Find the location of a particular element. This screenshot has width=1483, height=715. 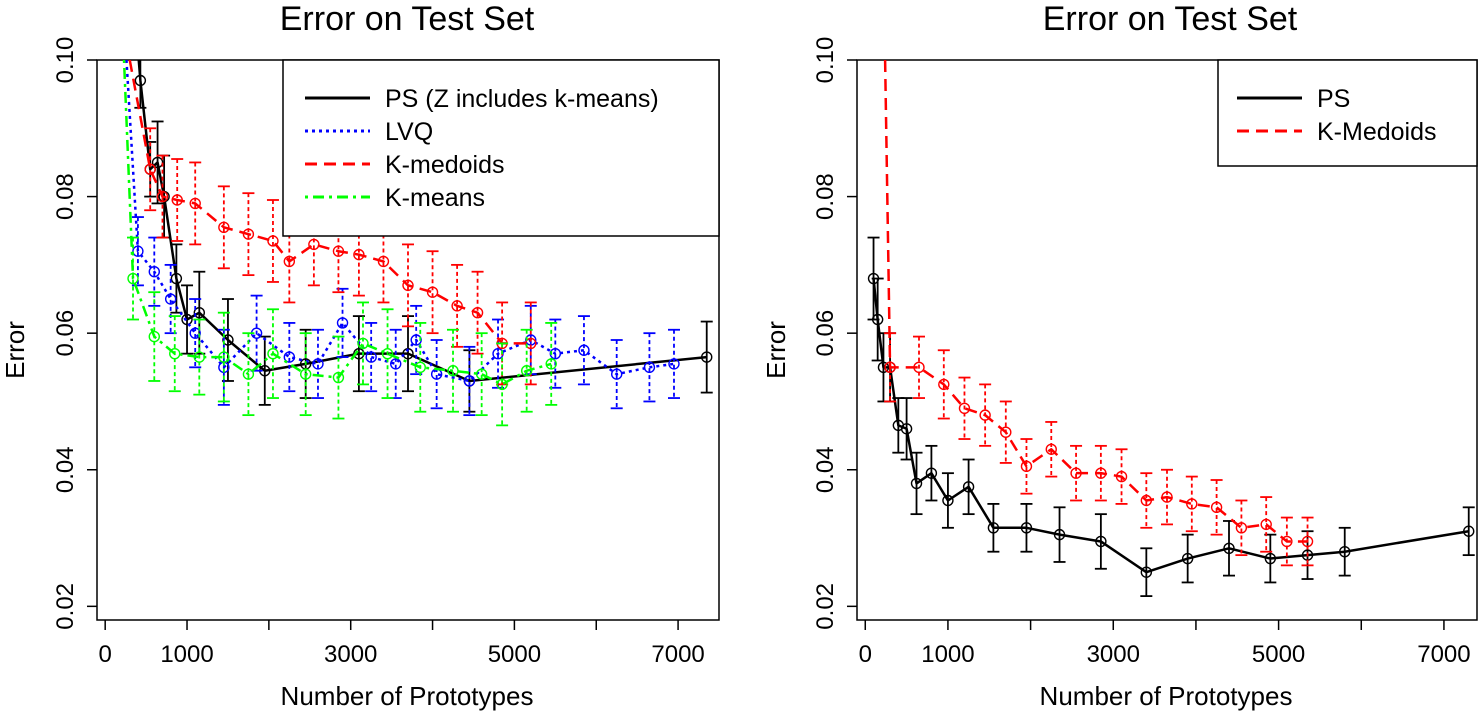

y-tick-label: 0.06 is located at coordinates (65, 333).